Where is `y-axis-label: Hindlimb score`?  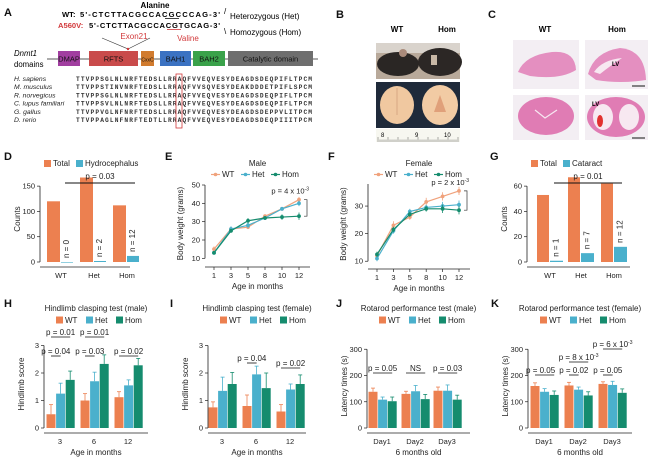
y-axis-label: Hindlimb score is located at coordinates (21, 383).